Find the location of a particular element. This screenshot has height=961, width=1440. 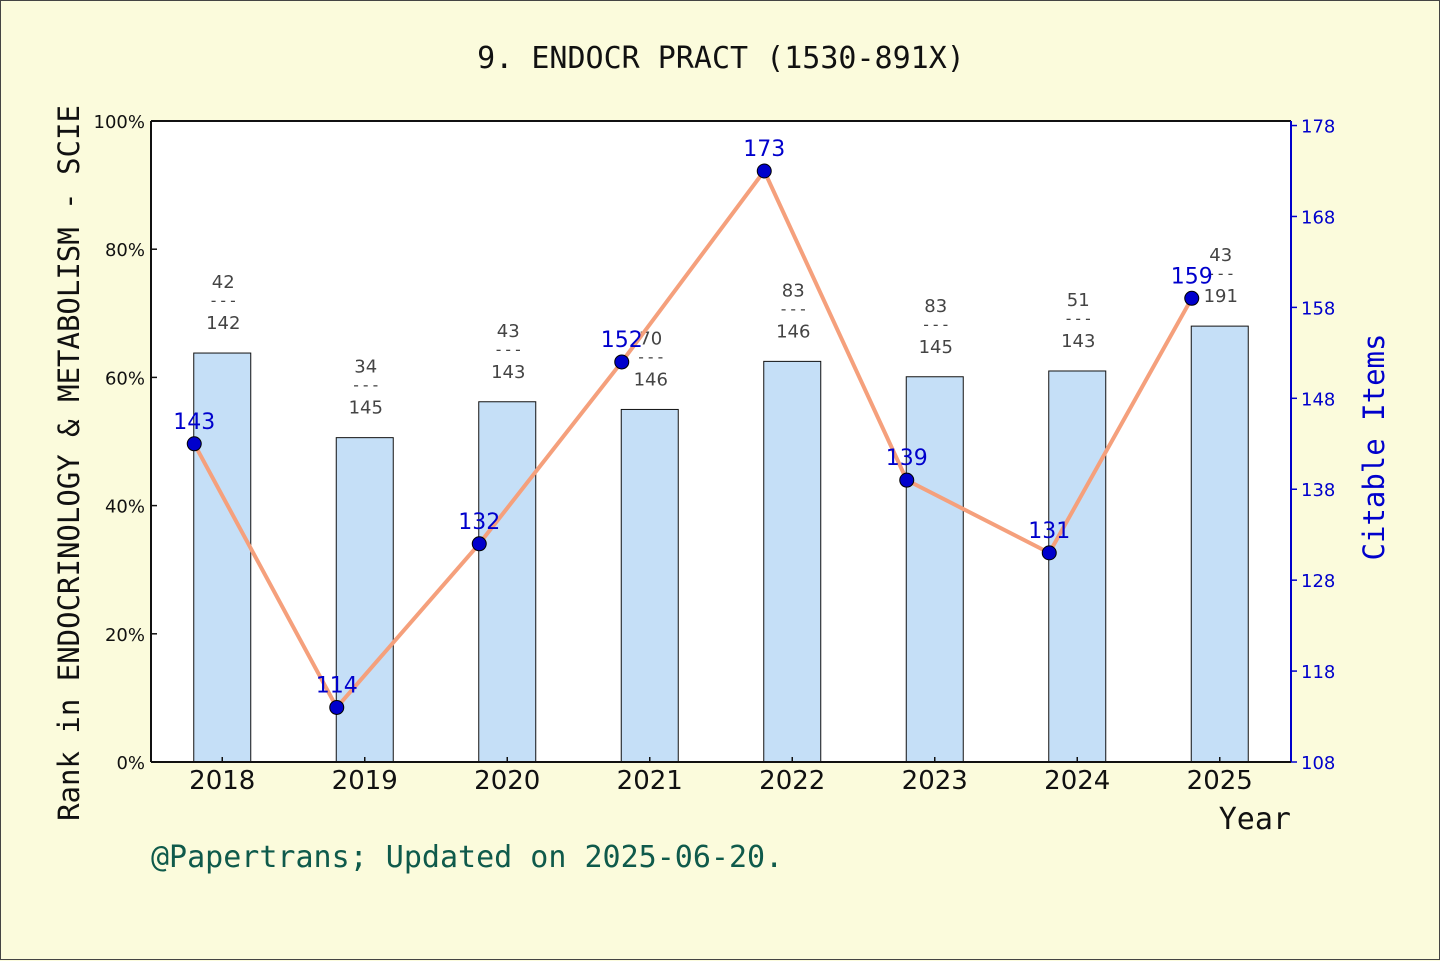

bar-rank-label: 34 is located at coordinates (365, 367).